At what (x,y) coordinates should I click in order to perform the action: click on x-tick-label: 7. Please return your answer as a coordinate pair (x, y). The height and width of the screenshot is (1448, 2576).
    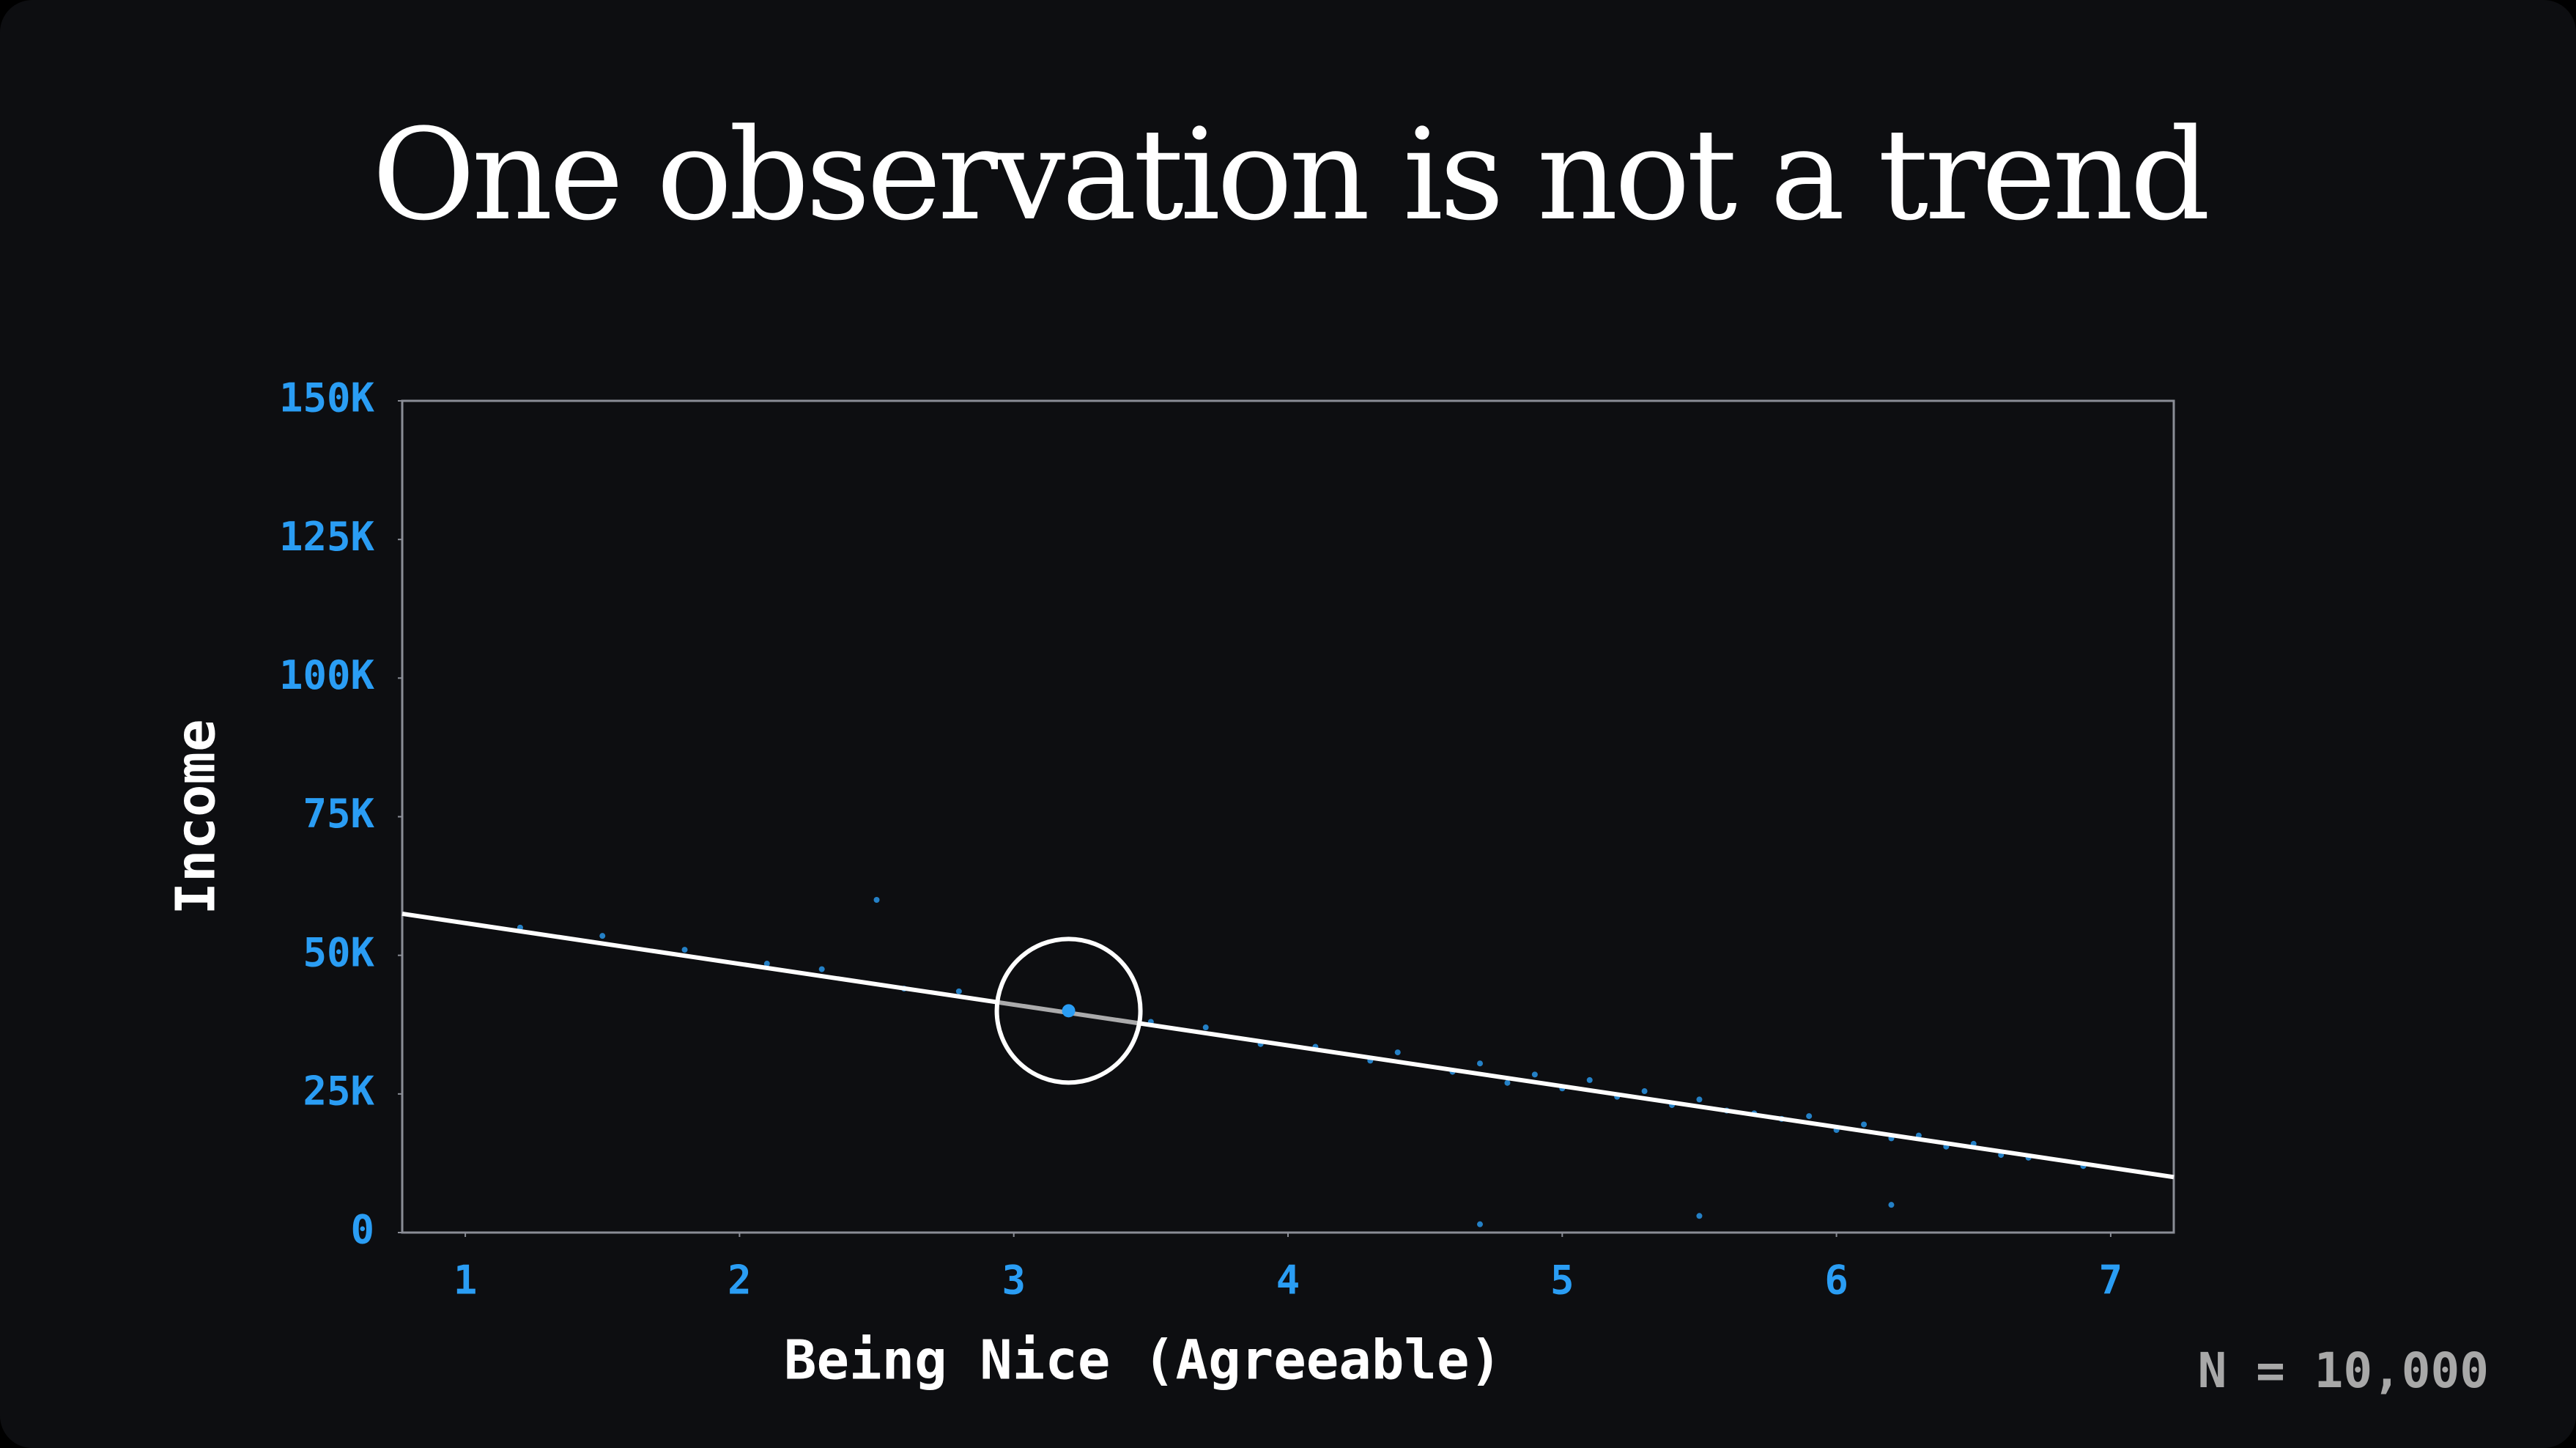
    Looking at the image, I should click on (2111, 1280).